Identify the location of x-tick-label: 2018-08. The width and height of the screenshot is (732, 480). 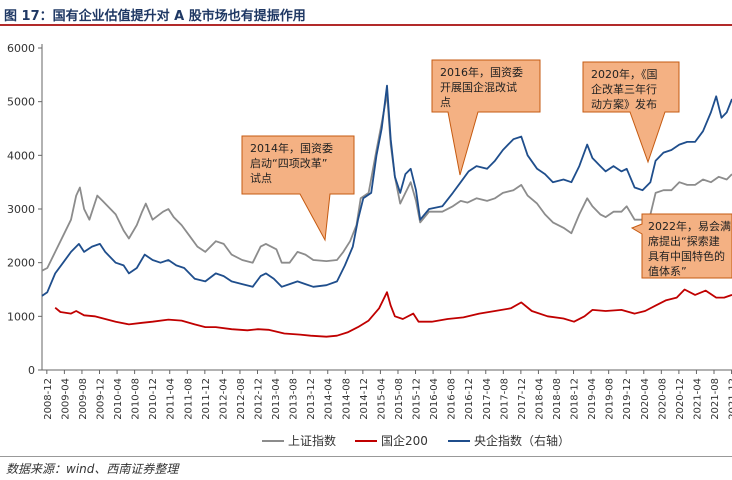
(557, 399).